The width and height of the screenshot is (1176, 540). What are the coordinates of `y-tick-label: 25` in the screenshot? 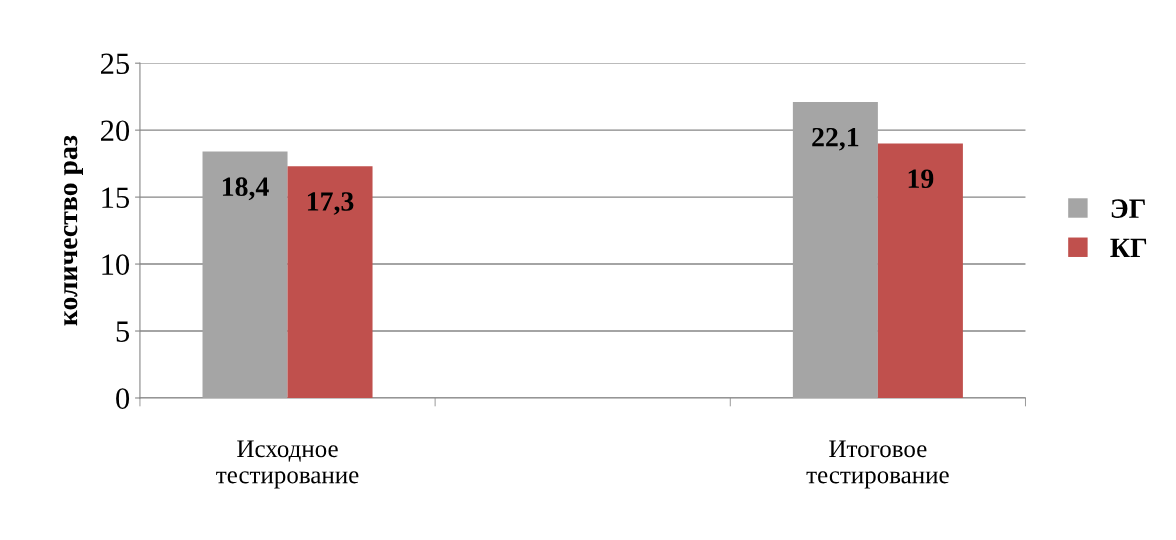 It's located at (115, 64).